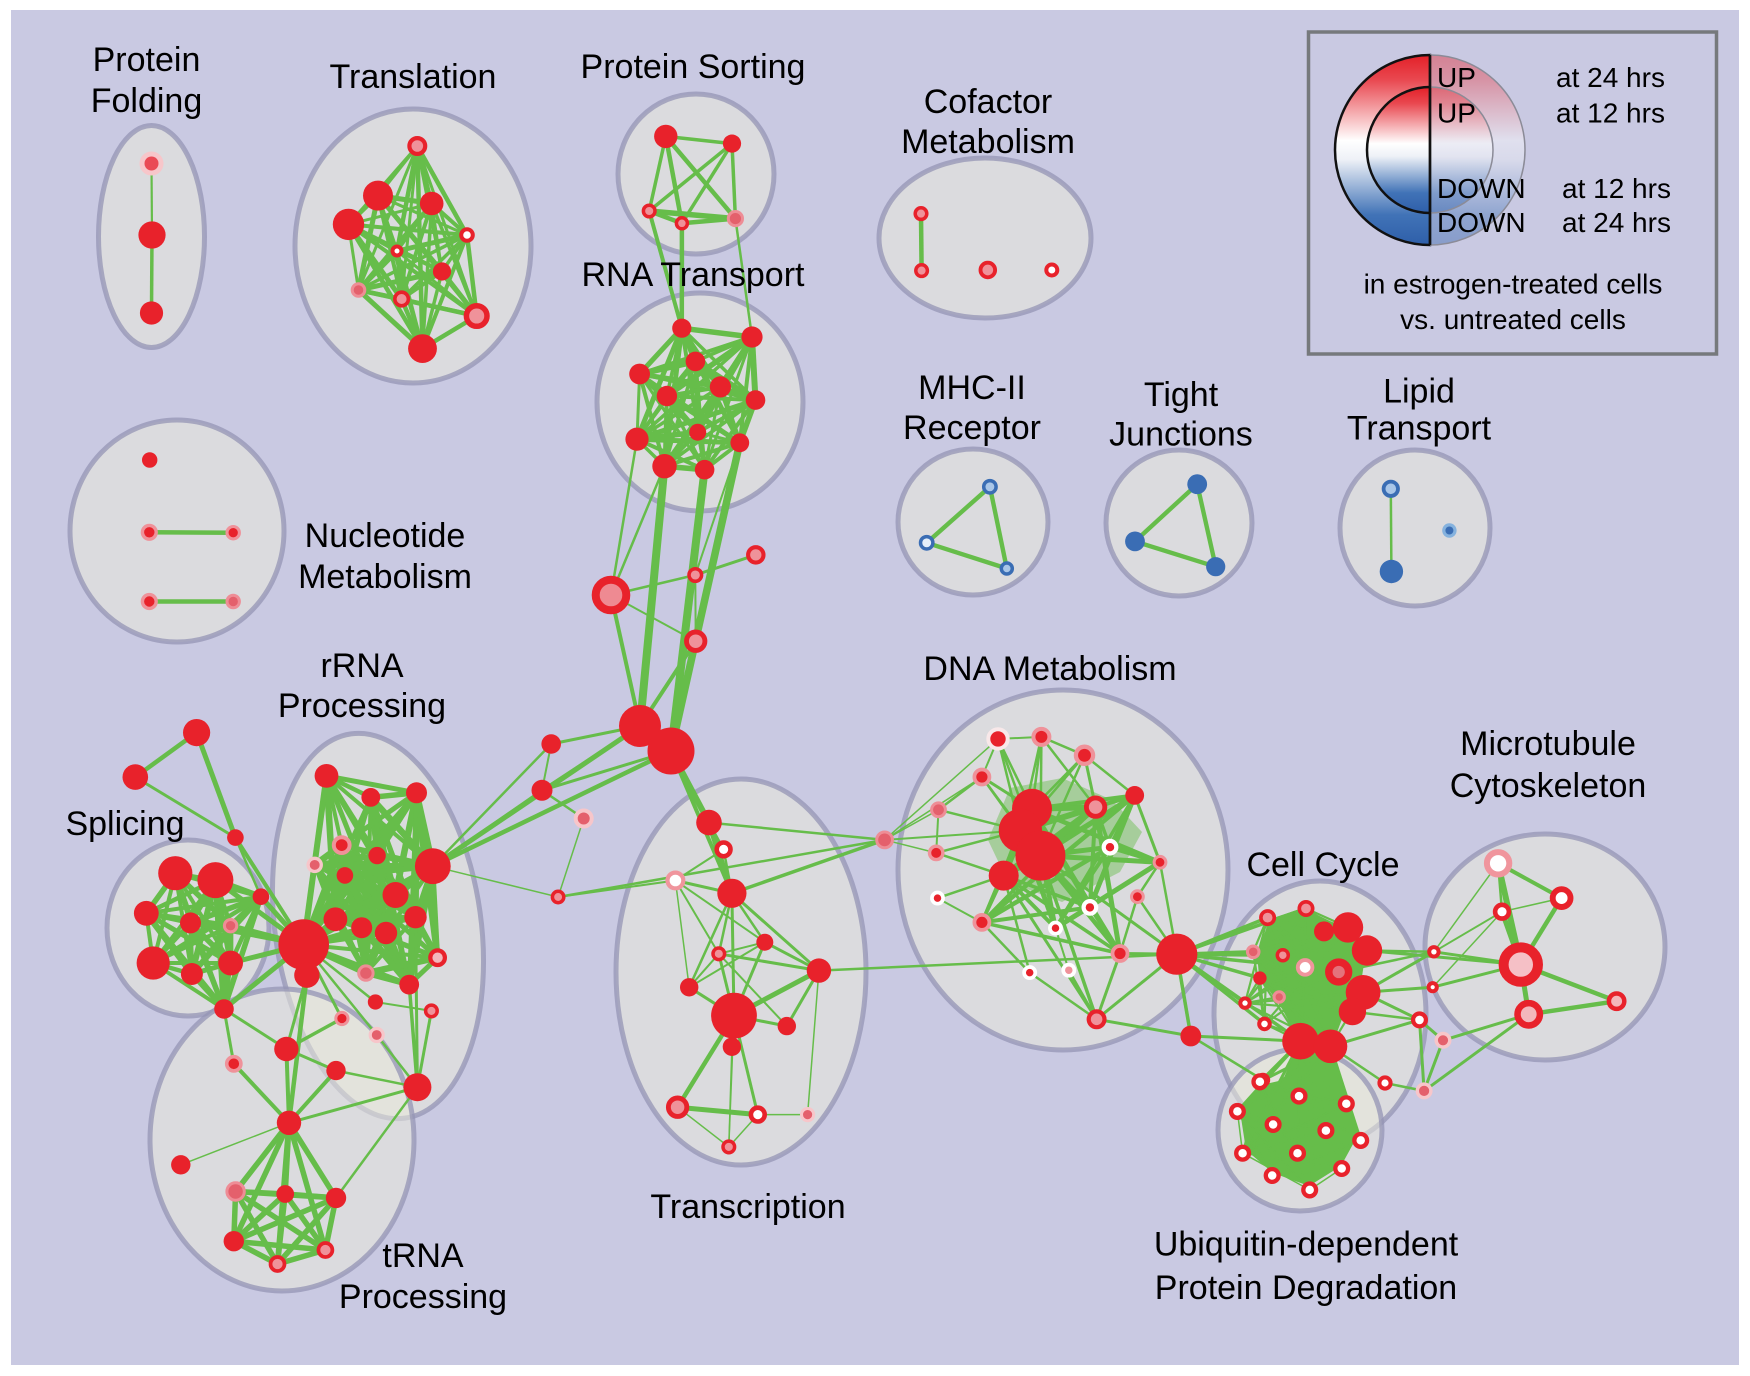 The height and width of the screenshot is (1376, 1750). What do you see at coordinates (1306, 1288) in the screenshot?
I see `svg-text: Protein Degradation` at bounding box center [1306, 1288].